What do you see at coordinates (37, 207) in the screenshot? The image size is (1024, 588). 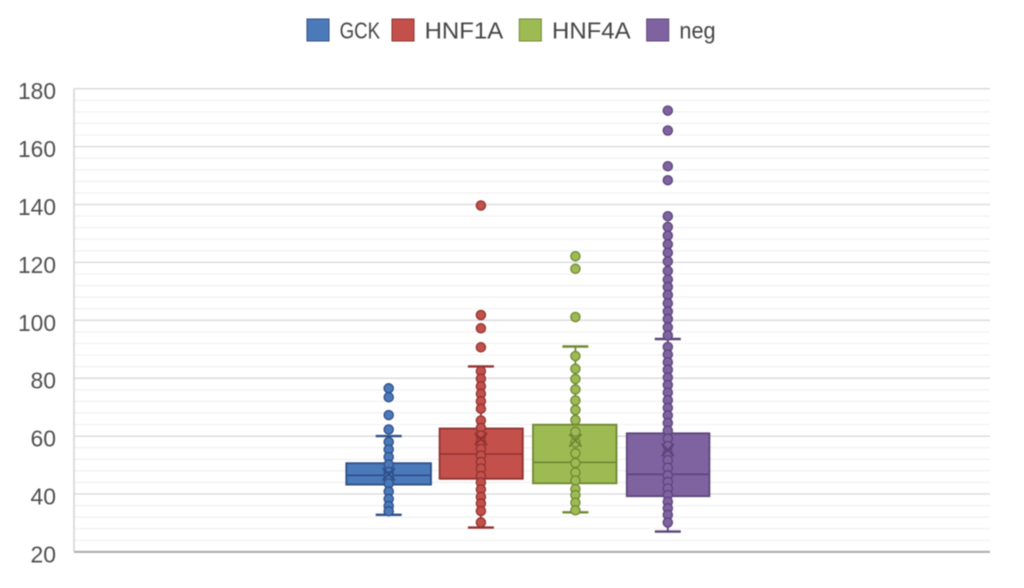 I see `svg-text: 140` at bounding box center [37, 207].